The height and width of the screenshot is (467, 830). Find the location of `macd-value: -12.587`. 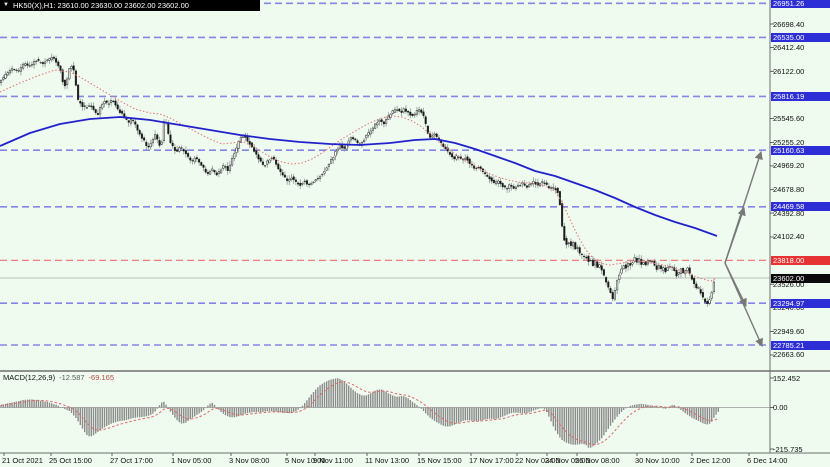

macd-value: -12.587 is located at coordinates (72, 377).